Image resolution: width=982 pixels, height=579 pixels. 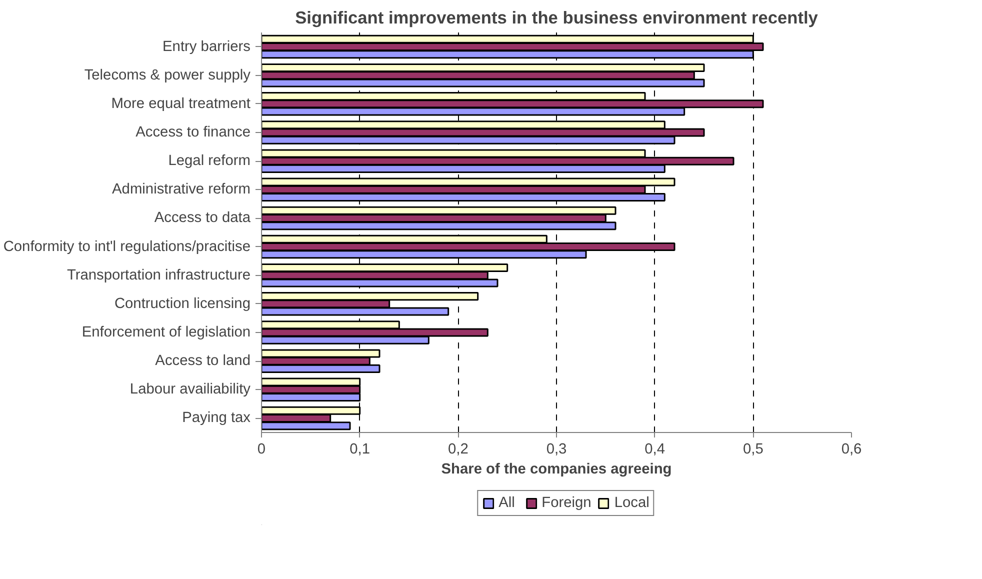 I want to click on y-tick-label: Paying tax, so click(x=217, y=418).